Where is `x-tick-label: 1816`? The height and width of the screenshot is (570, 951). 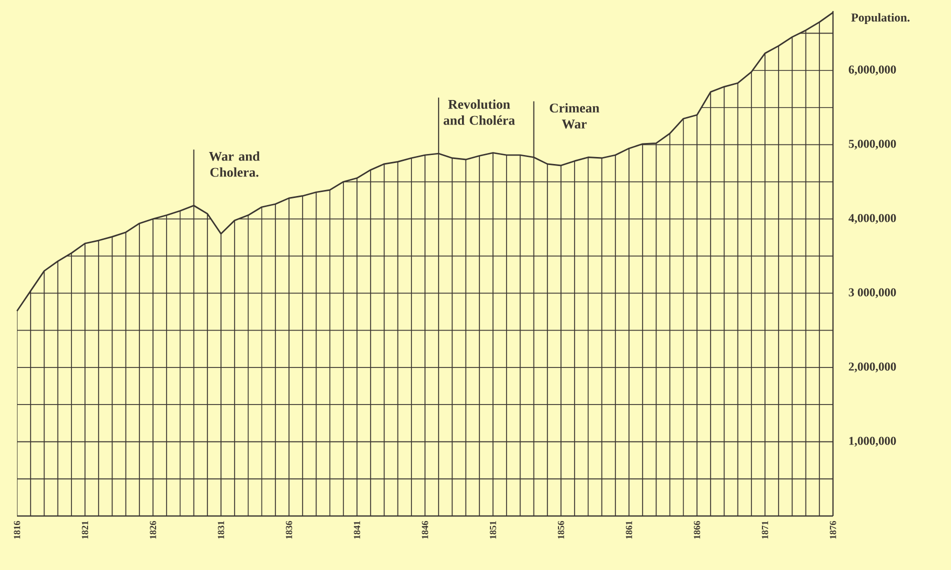
x-tick-label: 1816 is located at coordinates (17, 529).